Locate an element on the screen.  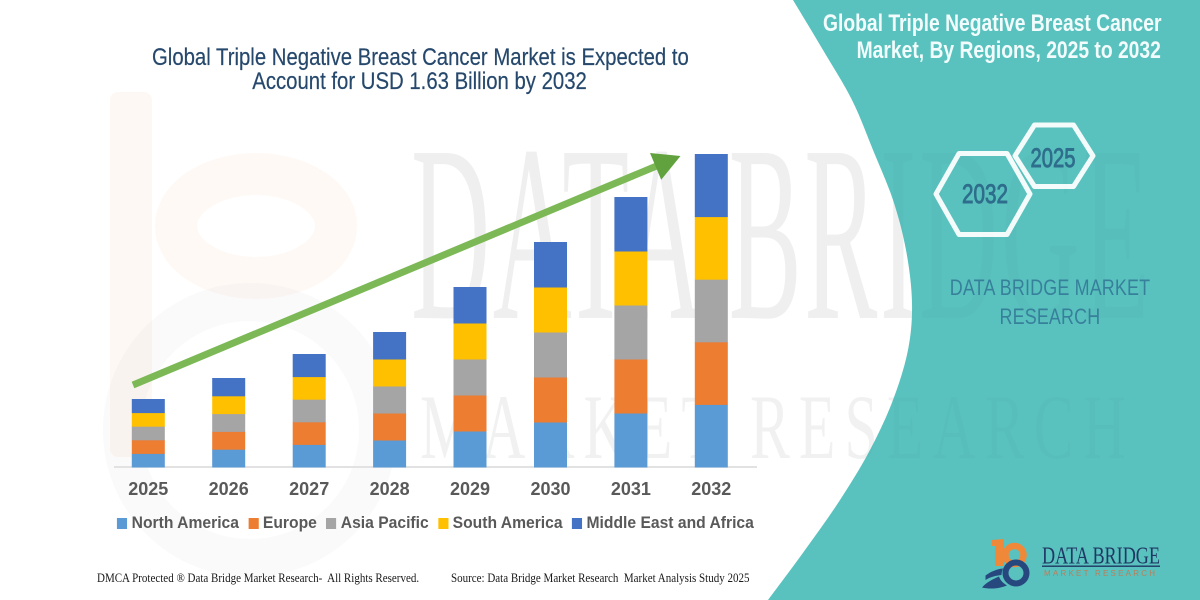
svg-text: MARKET RESEARCH is located at coordinates (1101, 573).